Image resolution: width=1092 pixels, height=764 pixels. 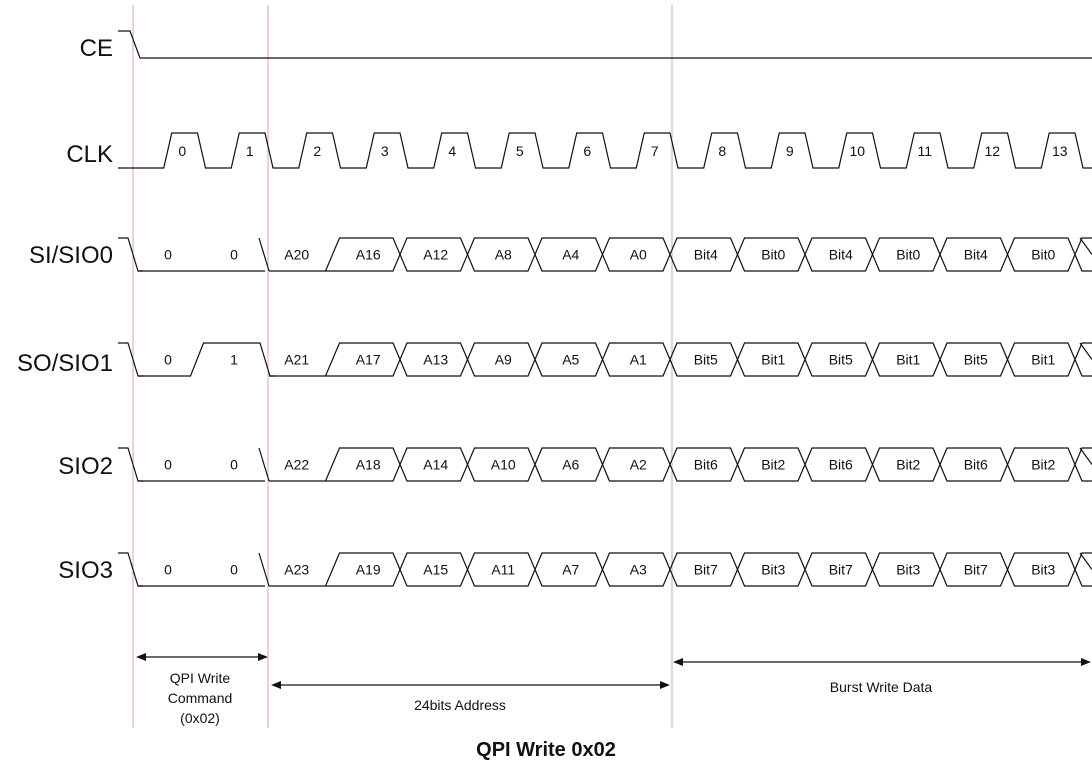 What do you see at coordinates (65, 363) in the screenshot?
I see `signal-label-sio1: SO/SIO1` at bounding box center [65, 363].